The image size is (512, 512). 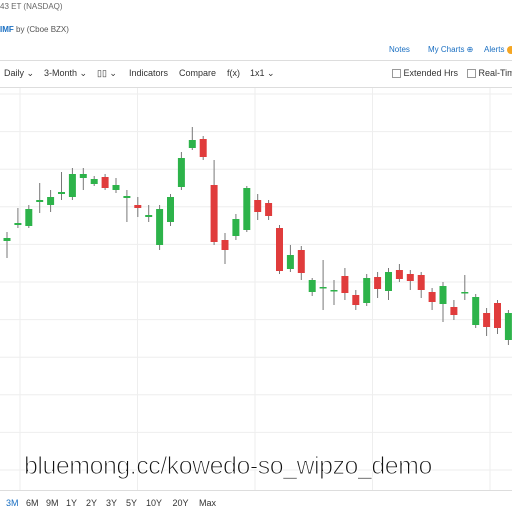 What do you see at coordinates (72, 503) in the screenshot?
I see `range-button: 1Y` at bounding box center [72, 503].